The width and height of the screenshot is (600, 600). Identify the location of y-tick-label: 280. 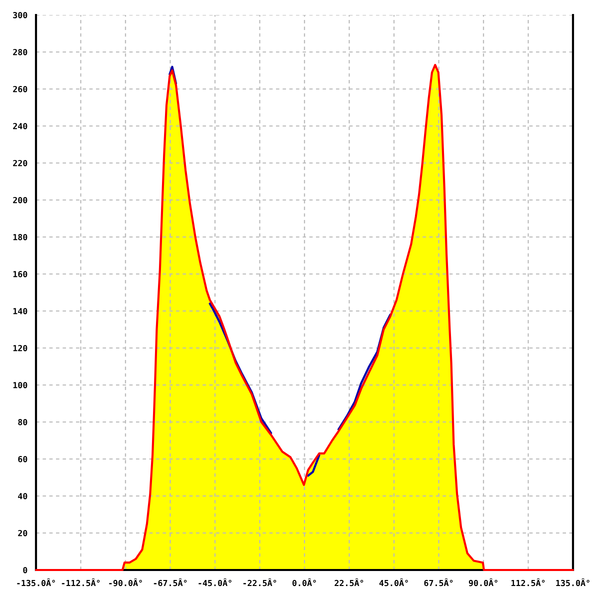
(20, 52).